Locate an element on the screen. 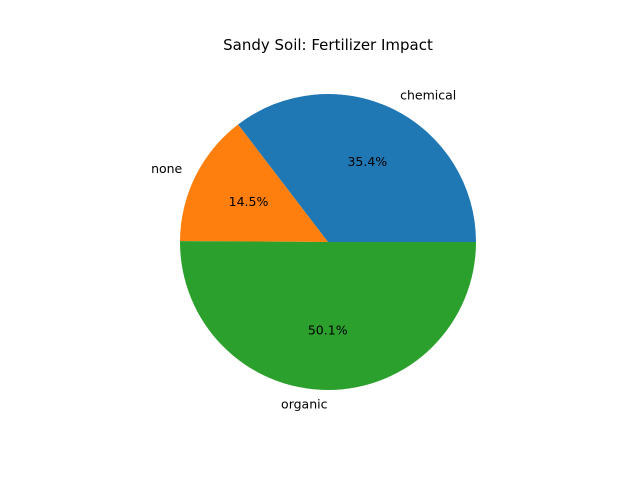 This screenshot has height=480, width=640. slice-percent-organic: 50.1% is located at coordinates (328, 329).